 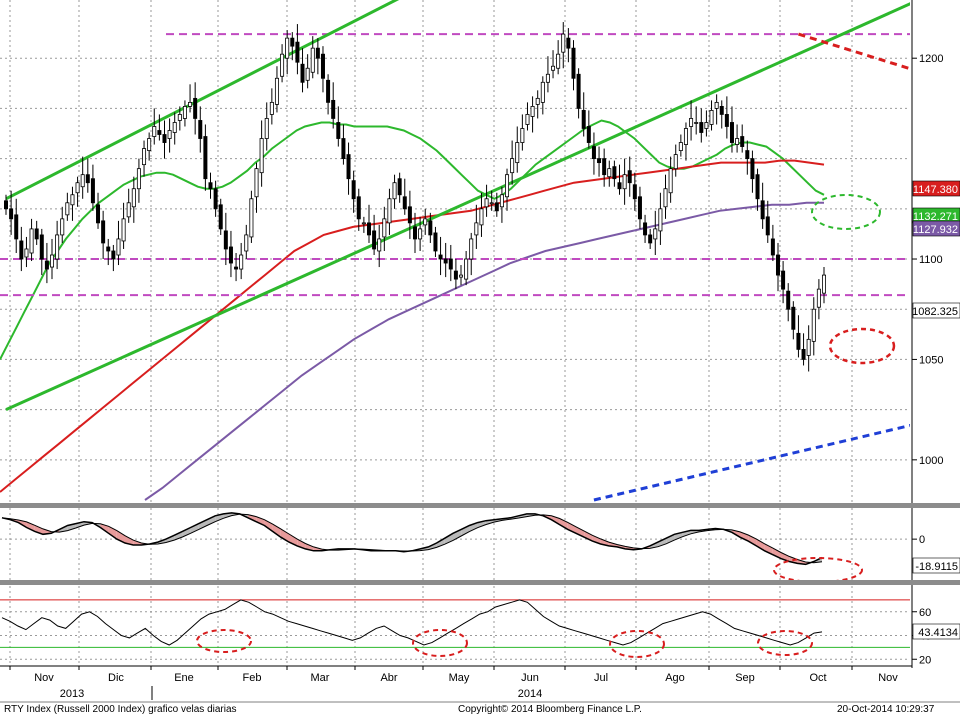 What do you see at coordinates (936, 567) in the screenshot?
I see `value-label: -18.9115` at bounding box center [936, 567].